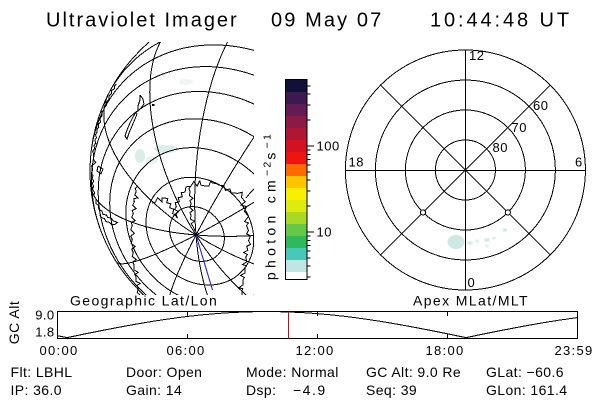  What do you see at coordinates (471, 301) in the screenshot?
I see `svg-text: Apex MLat/MLT` at bounding box center [471, 301].